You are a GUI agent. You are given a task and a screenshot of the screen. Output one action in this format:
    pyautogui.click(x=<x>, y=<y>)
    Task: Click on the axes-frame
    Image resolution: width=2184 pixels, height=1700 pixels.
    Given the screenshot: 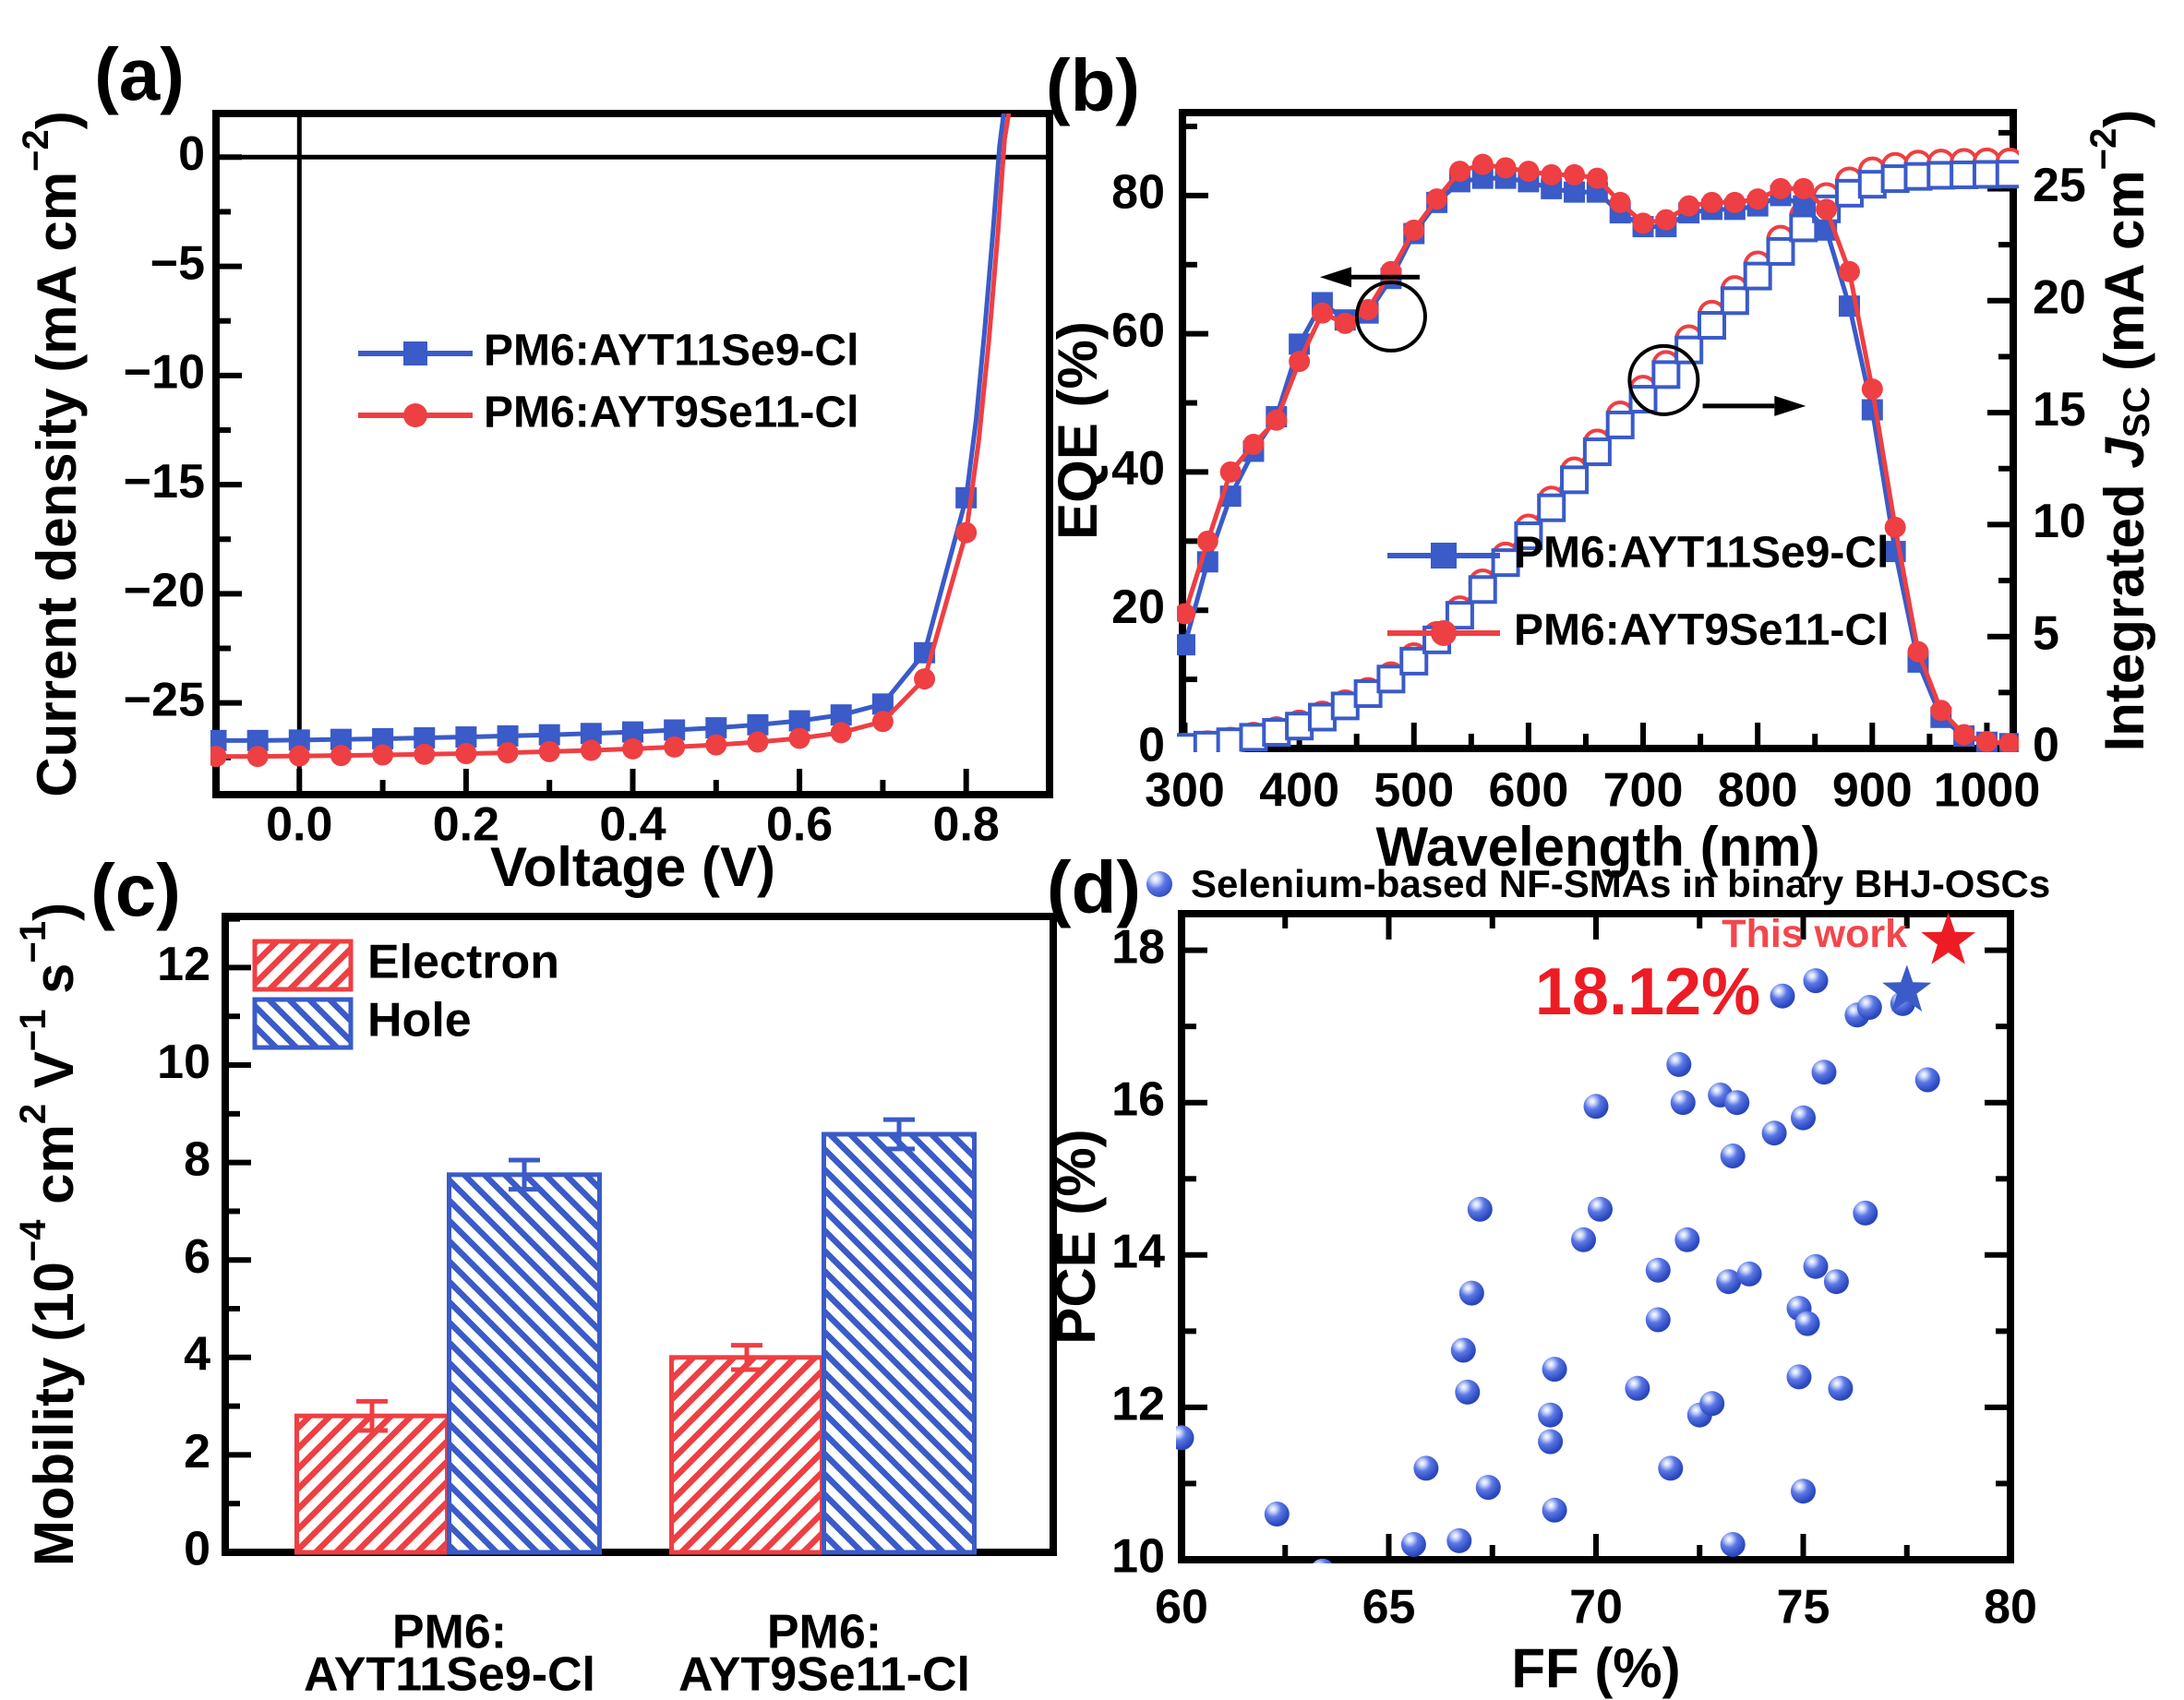 What is the action you would take?
    pyautogui.click(x=1598, y=430)
    